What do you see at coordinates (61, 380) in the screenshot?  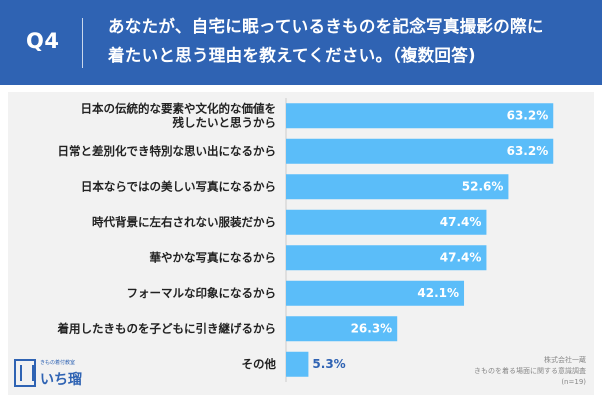 I see `brand-name: いち瑠` at bounding box center [61, 380].